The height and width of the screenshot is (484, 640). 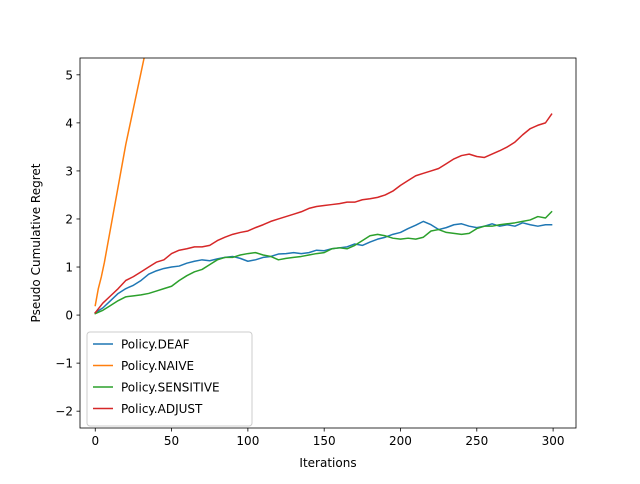 What do you see at coordinates (400, 441) in the screenshot?
I see `x-tick-label: 200` at bounding box center [400, 441].